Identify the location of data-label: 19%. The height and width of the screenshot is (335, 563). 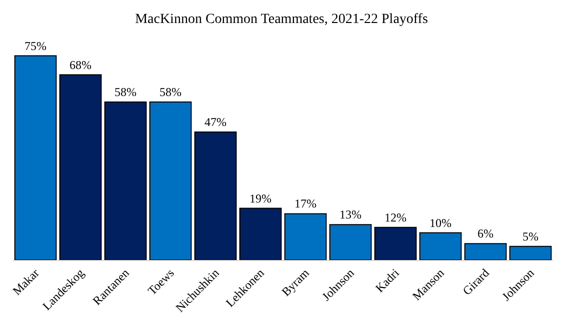
(261, 198).